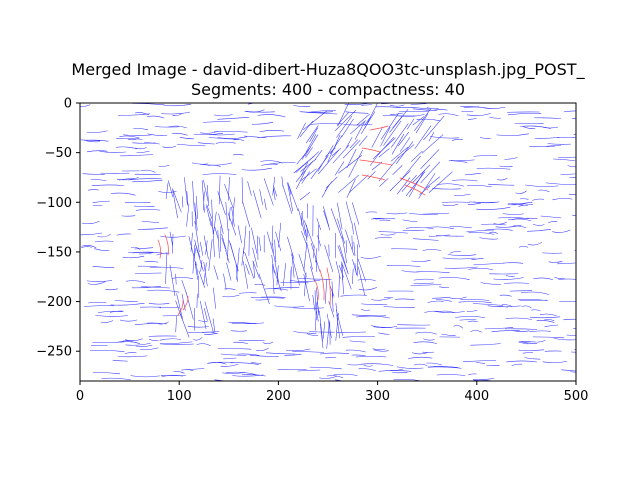  What do you see at coordinates (377, 396) in the screenshot?
I see `x-tick-label: 300` at bounding box center [377, 396].